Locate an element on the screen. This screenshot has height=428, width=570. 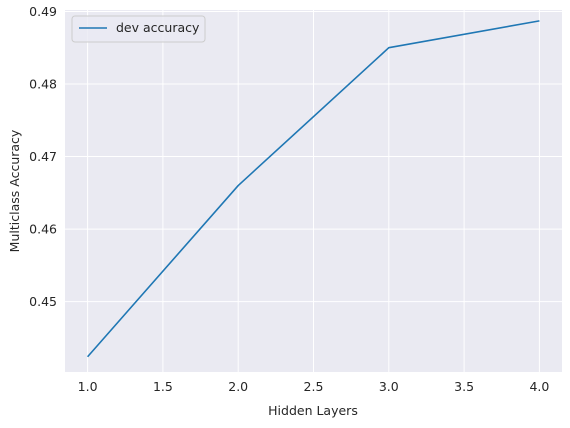
x-tick-label: 1.0 is located at coordinates (88, 386).